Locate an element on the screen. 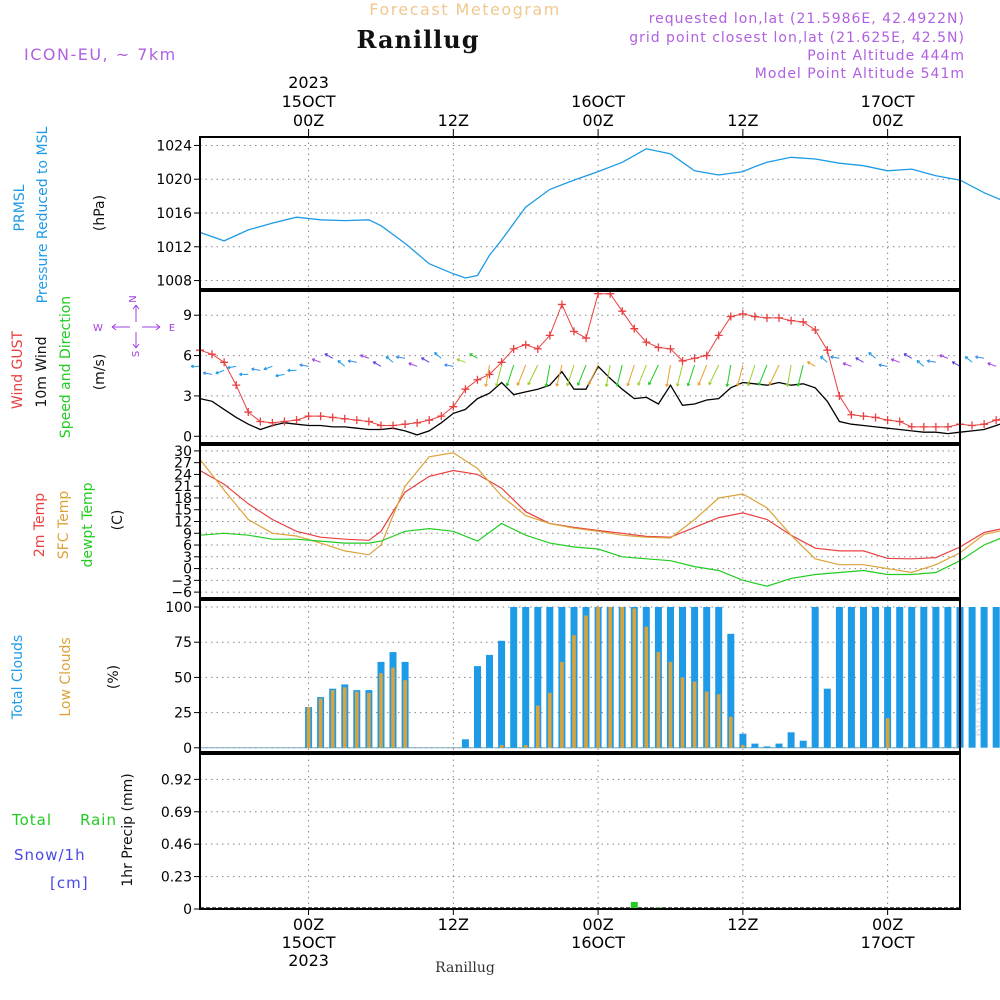 Image resolution: width=1000 pixels, height=1000 pixels. location-title: Ranillug is located at coordinates (417, 39).